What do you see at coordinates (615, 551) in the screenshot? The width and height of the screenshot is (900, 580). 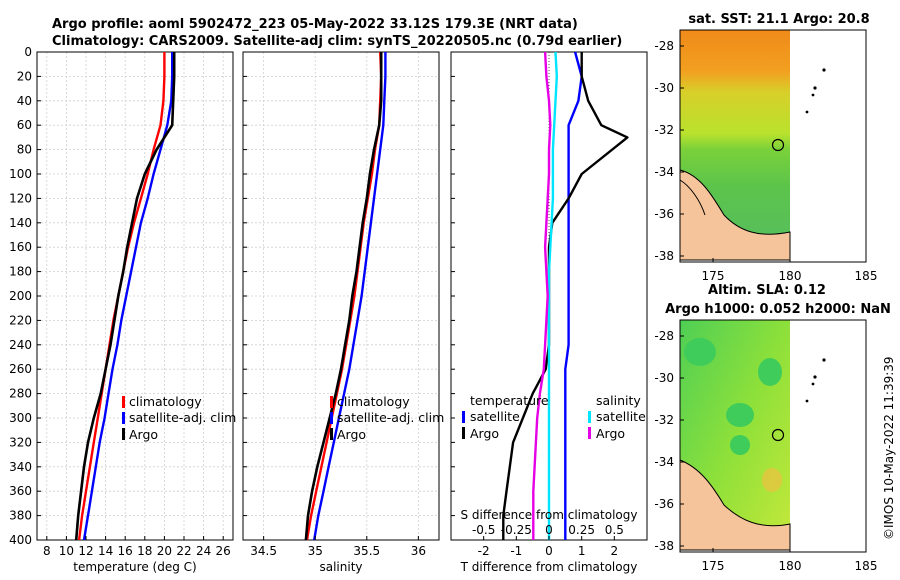 I see `x-tick-label: 2` at bounding box center [615, 551].